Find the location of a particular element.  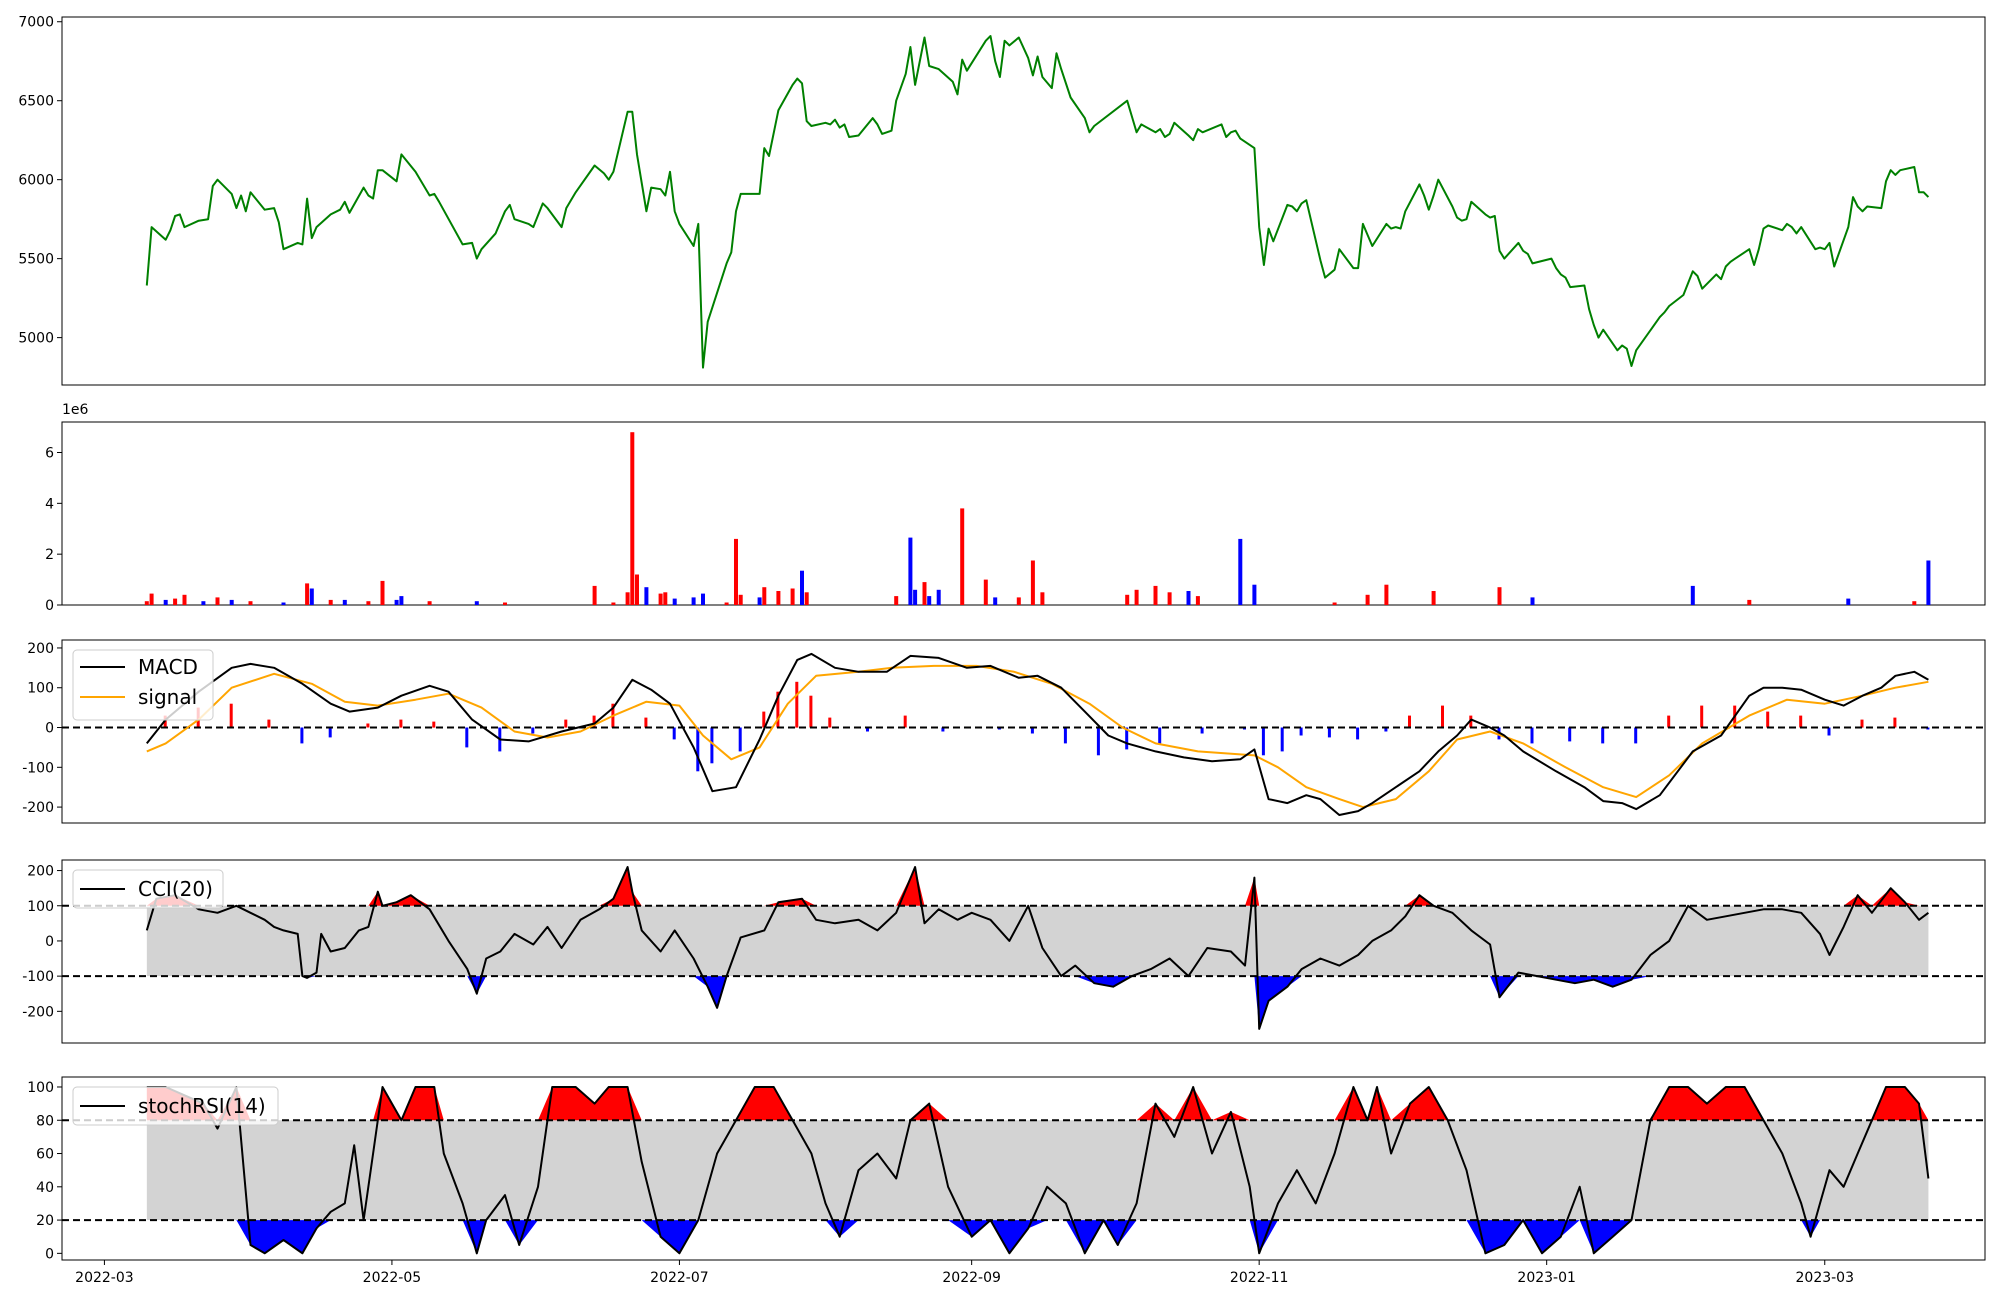

panel-3-ytick-label: 100 is located at coordinates (40, 907).